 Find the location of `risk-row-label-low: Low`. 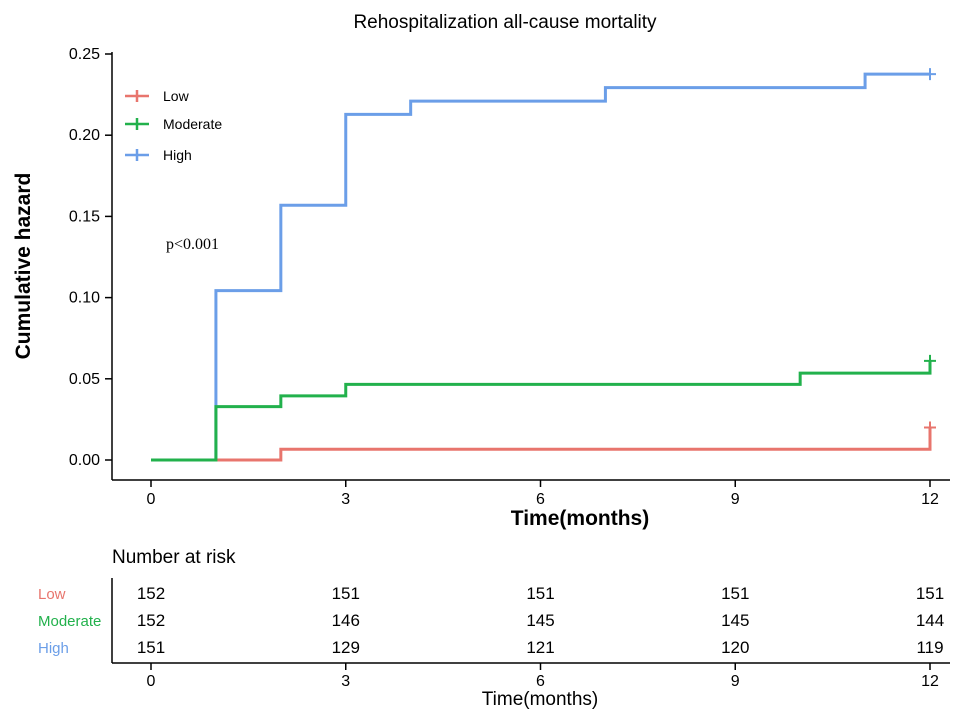

risk-row-label-low: Low is located at coordinates (52, 594).